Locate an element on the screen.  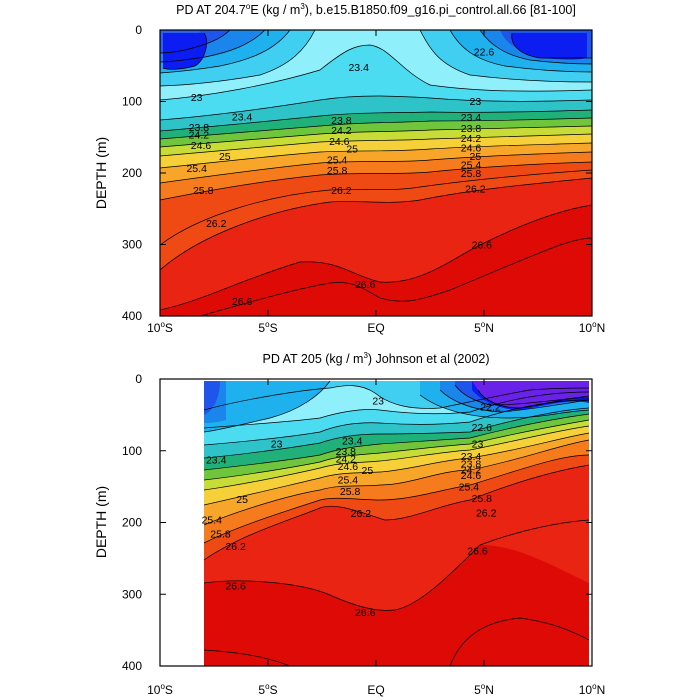
top-x-tick-labels: 10oS 5oS EQ 5oN 10oN is located at coordinates (376, 327).